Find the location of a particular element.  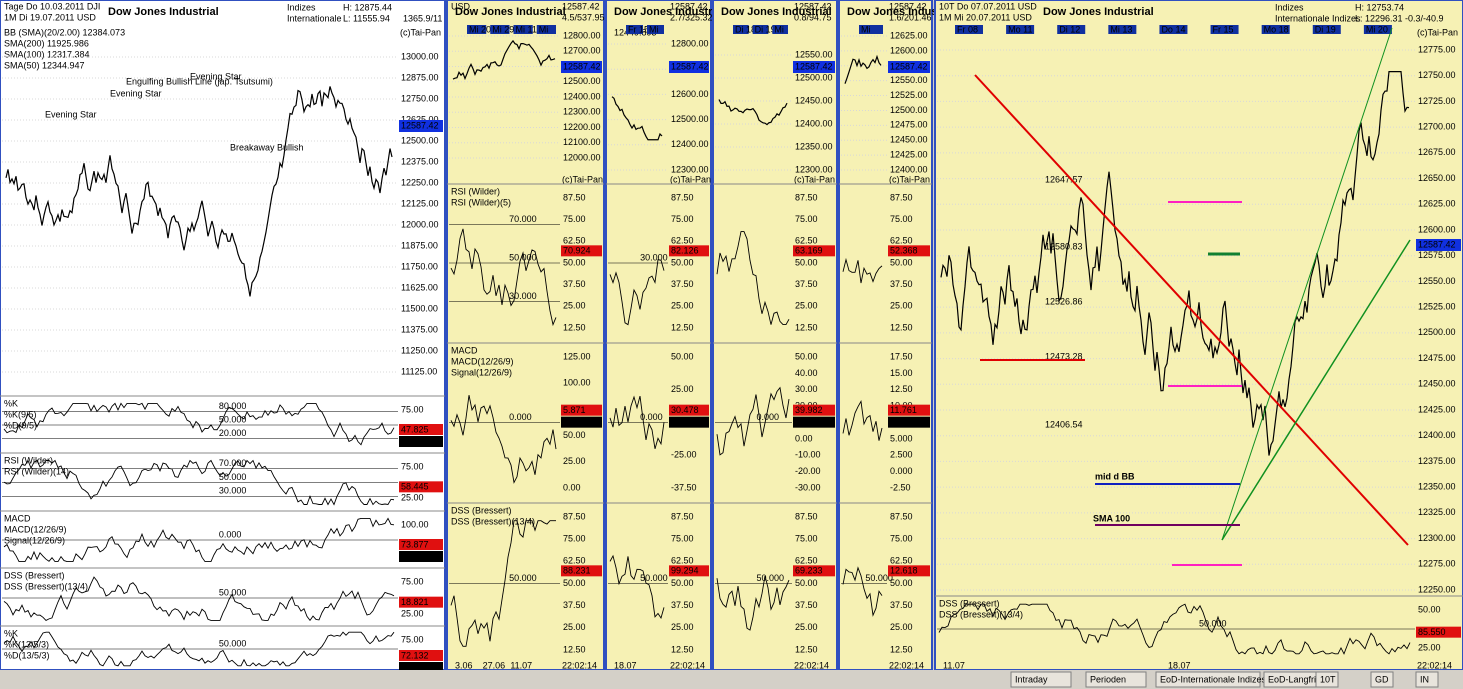

value-tag: 70.924 is located at coordinates (577, 251).